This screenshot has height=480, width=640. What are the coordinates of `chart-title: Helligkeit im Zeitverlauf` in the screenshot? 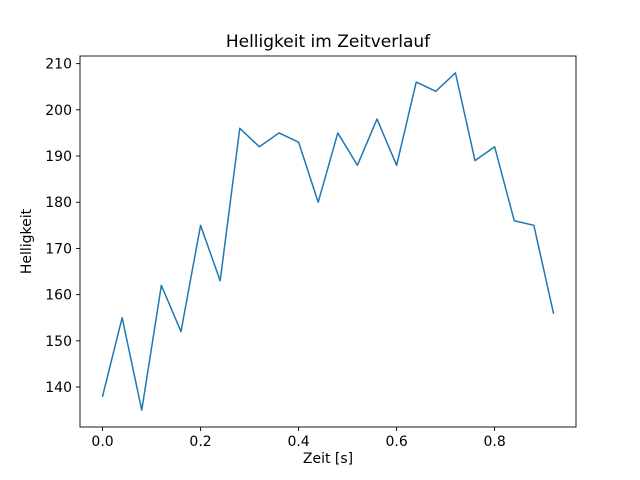 It's located at (328, 42).